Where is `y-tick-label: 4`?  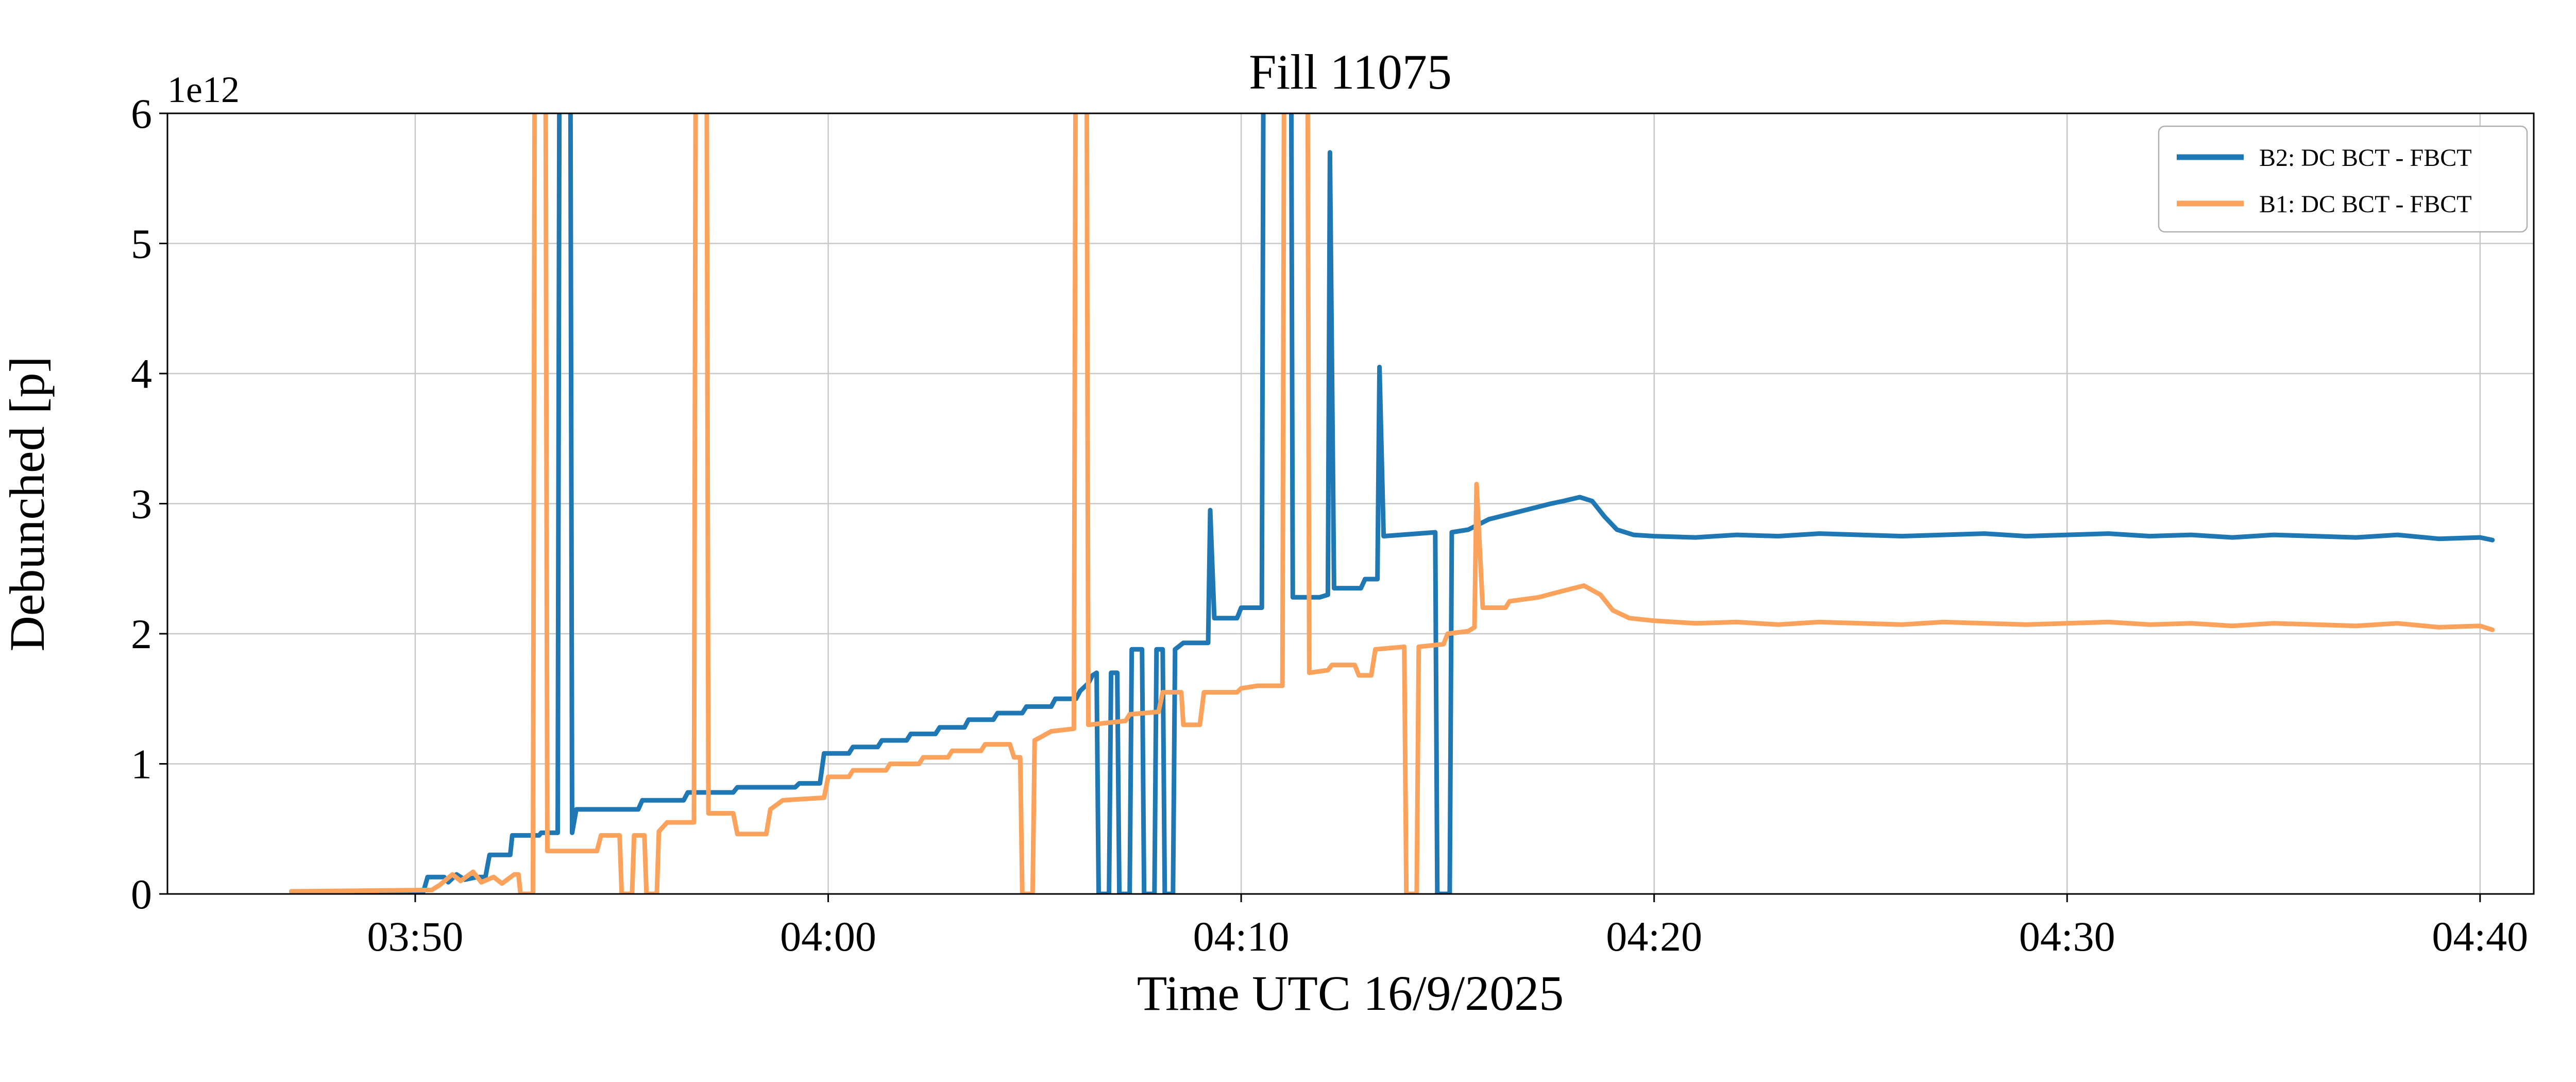
y-tick-label: 4 is located at coordinates (141, 373).